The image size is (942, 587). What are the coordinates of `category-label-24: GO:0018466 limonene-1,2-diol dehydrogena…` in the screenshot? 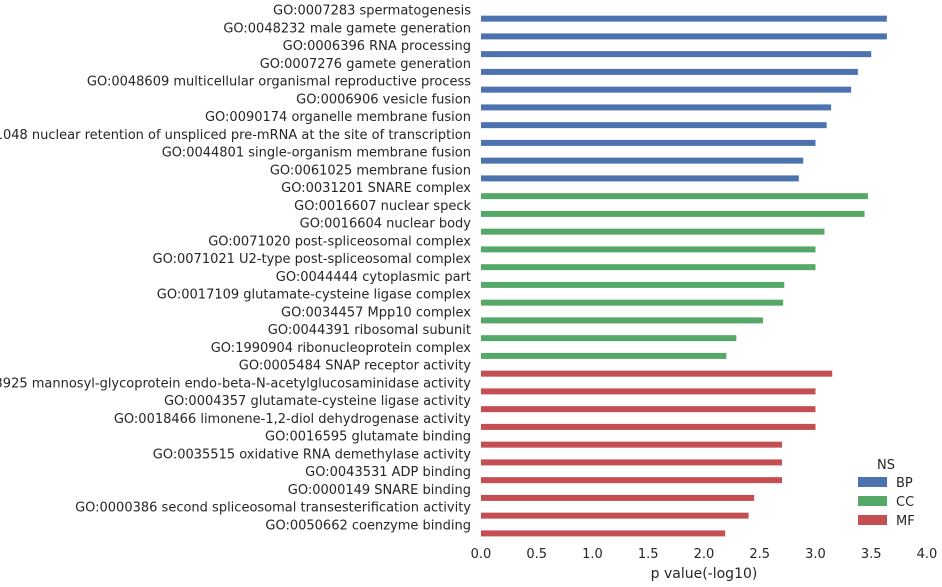 It's located at (292, 419).